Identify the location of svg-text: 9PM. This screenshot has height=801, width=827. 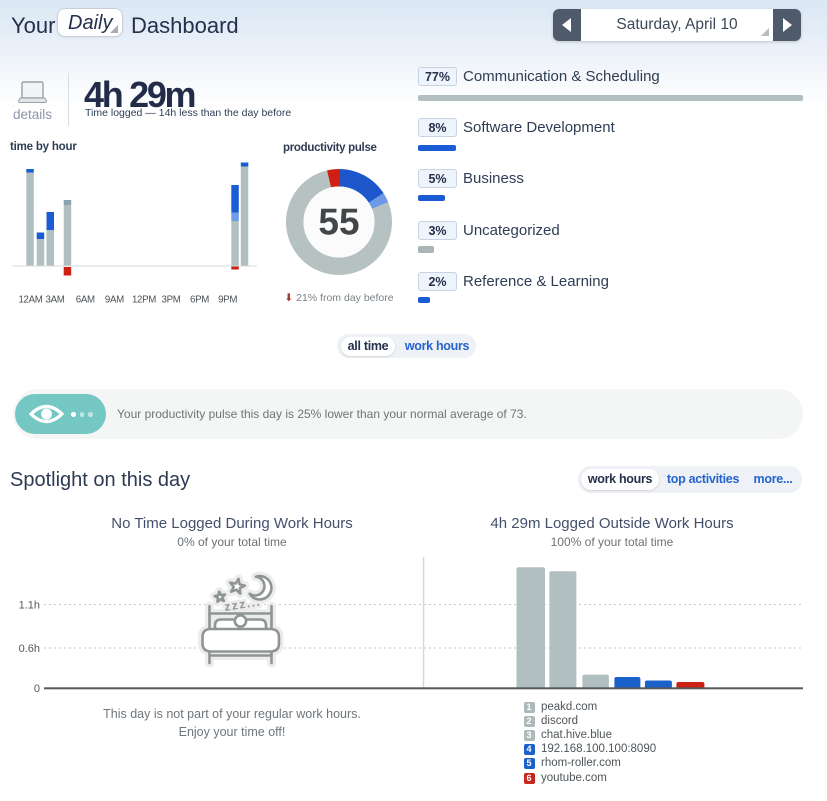
(227, 300).